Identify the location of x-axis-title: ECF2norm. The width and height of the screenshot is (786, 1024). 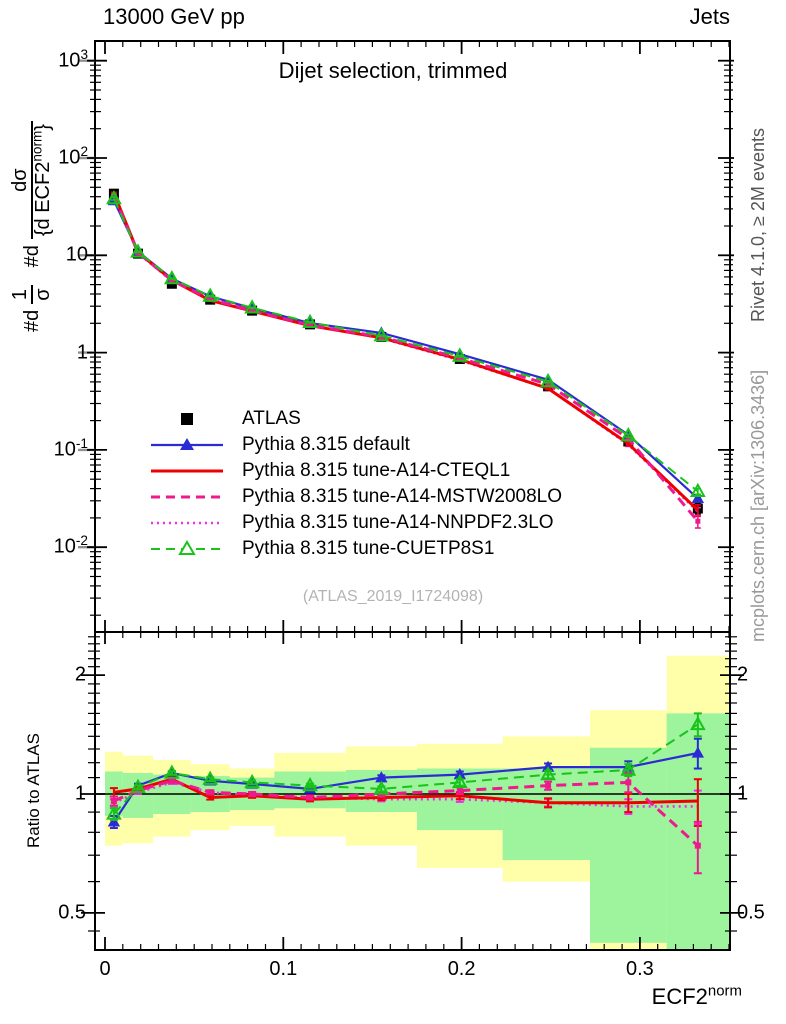
(697, 997).